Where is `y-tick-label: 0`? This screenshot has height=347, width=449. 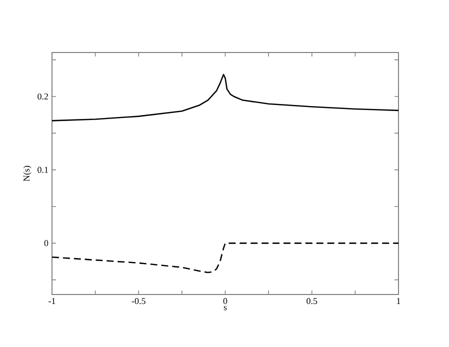 y-tick-label: 0 is located at coordinates (46, 243).